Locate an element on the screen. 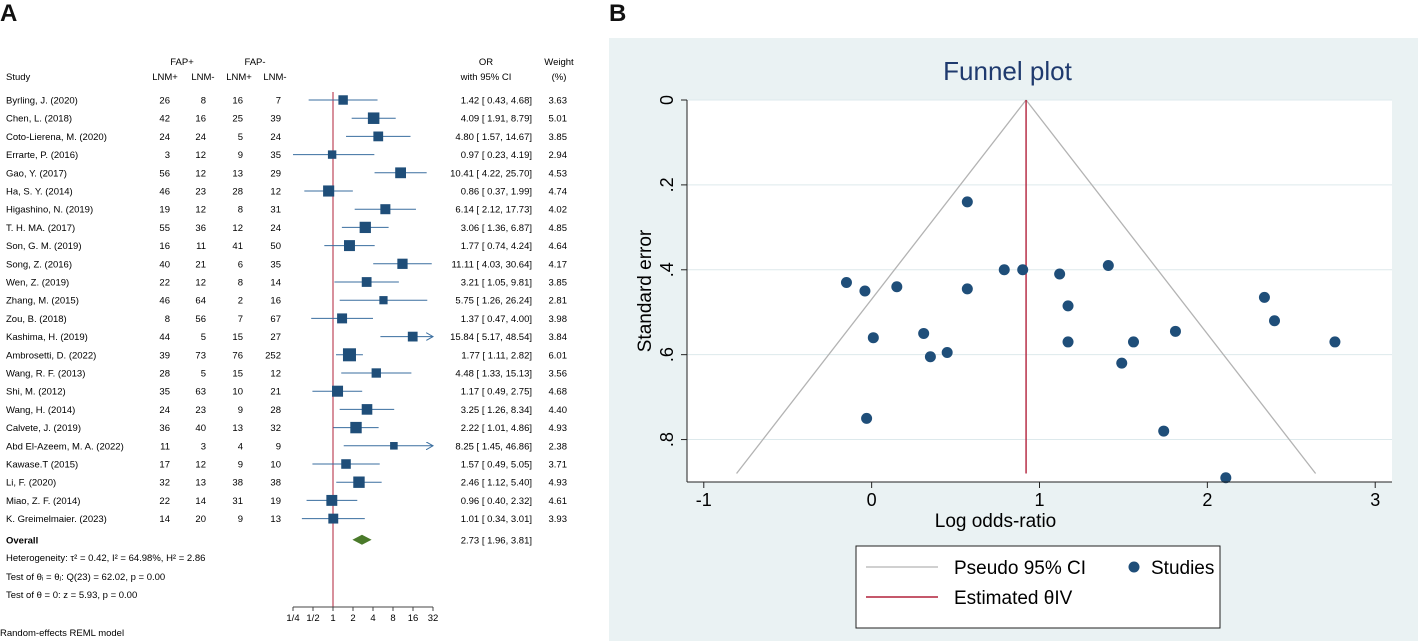  count-fap-pos-lnm-pos: 8 is located at coordinates (167, 319).